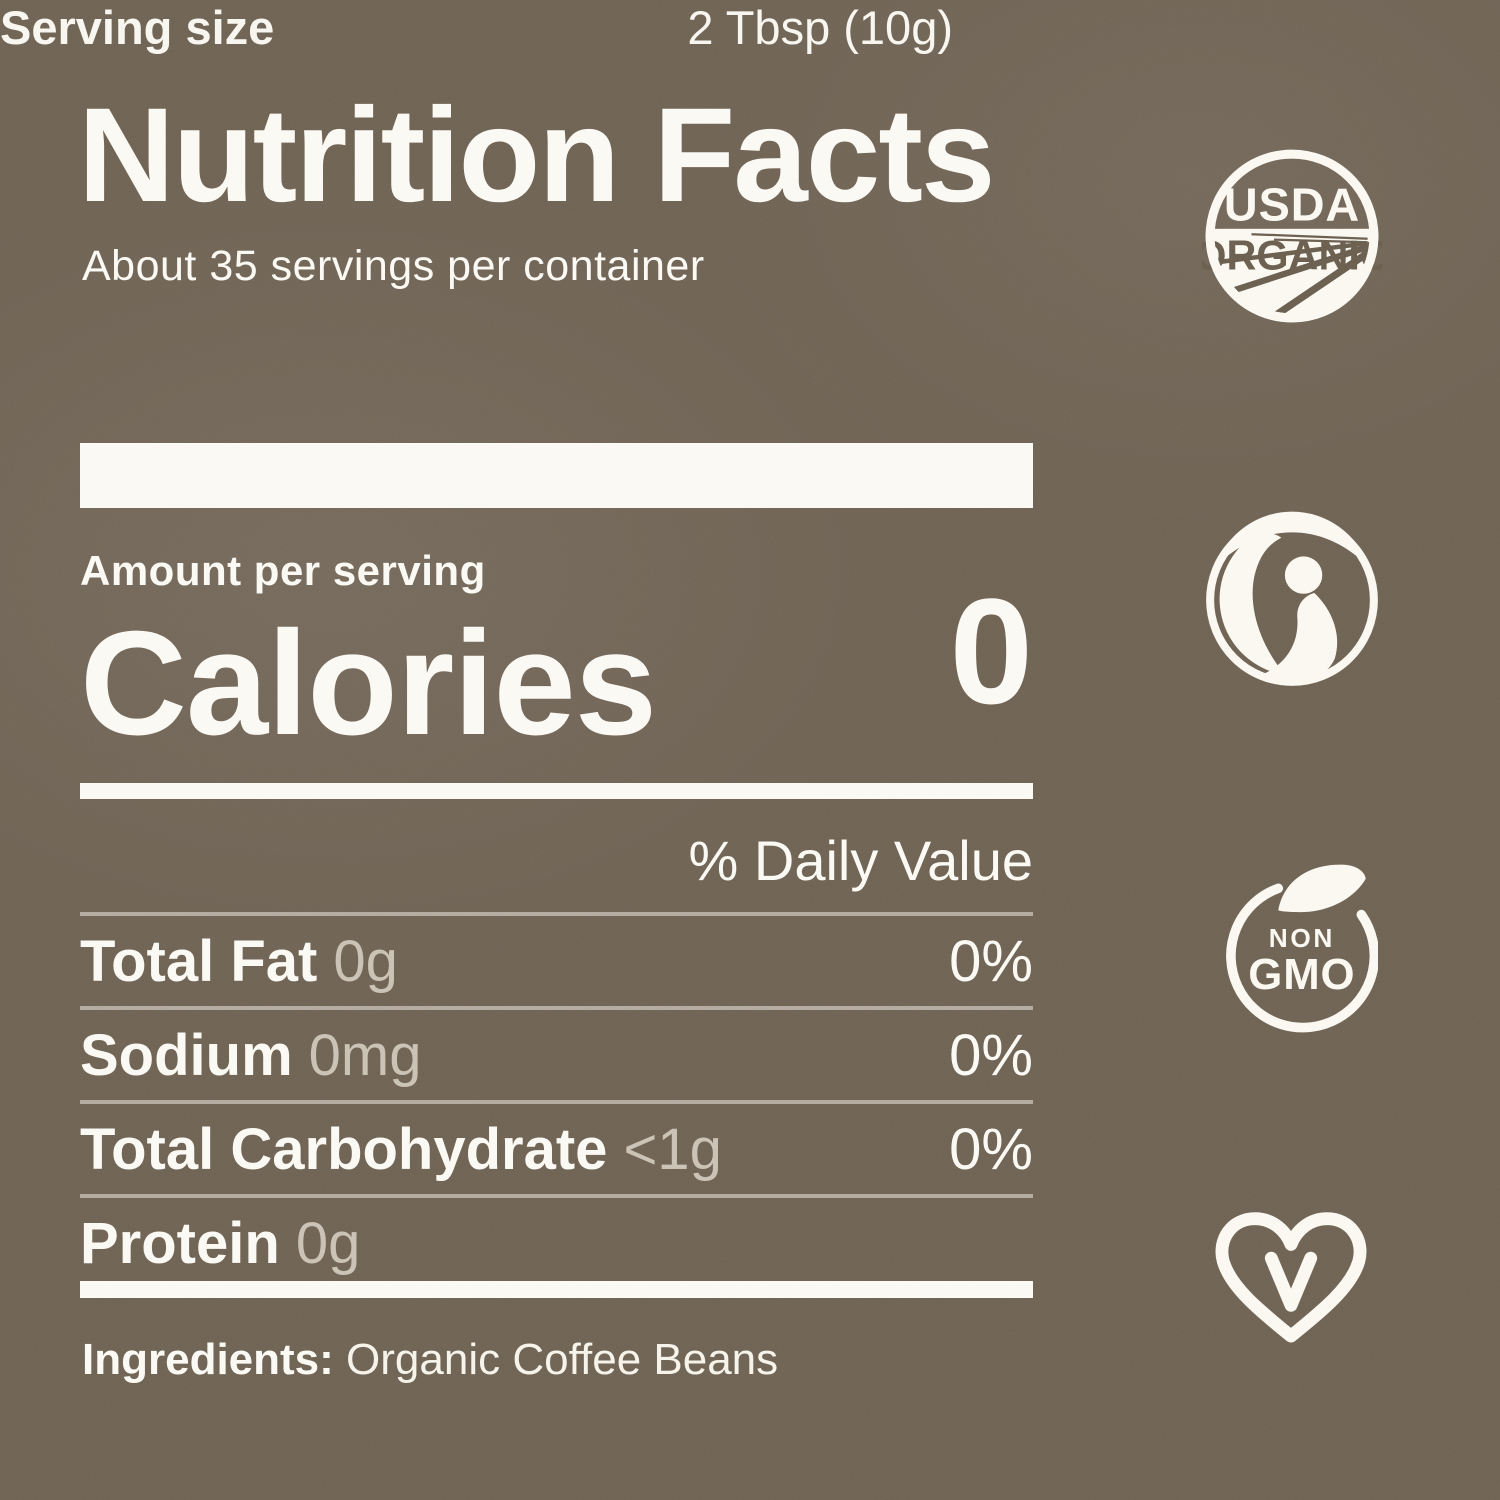 The width and height of the screenshot is (1500, 1500). I want to click on calories-label: Calories, so click(368, 683).